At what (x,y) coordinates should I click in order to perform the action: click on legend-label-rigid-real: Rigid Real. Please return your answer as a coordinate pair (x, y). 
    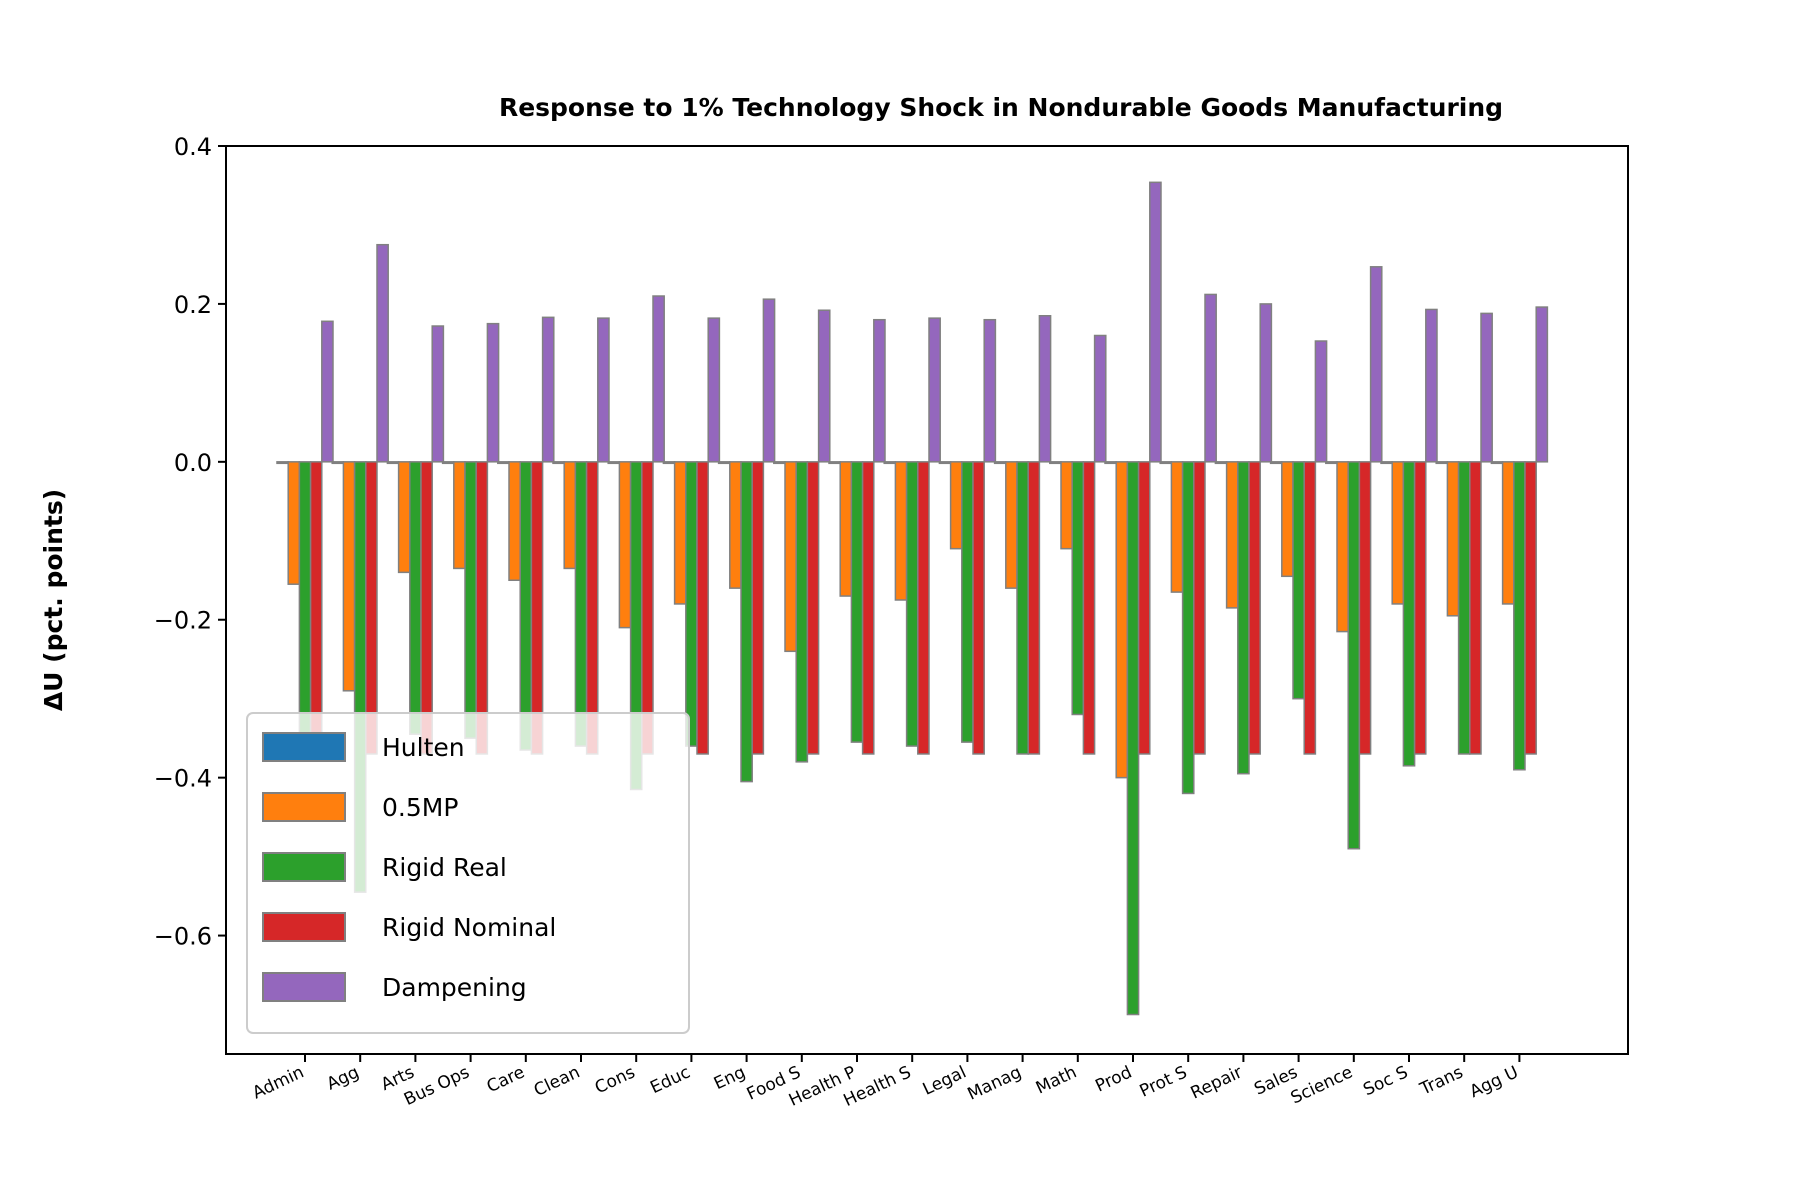
    Looking at the image, I should click on (444, 867).